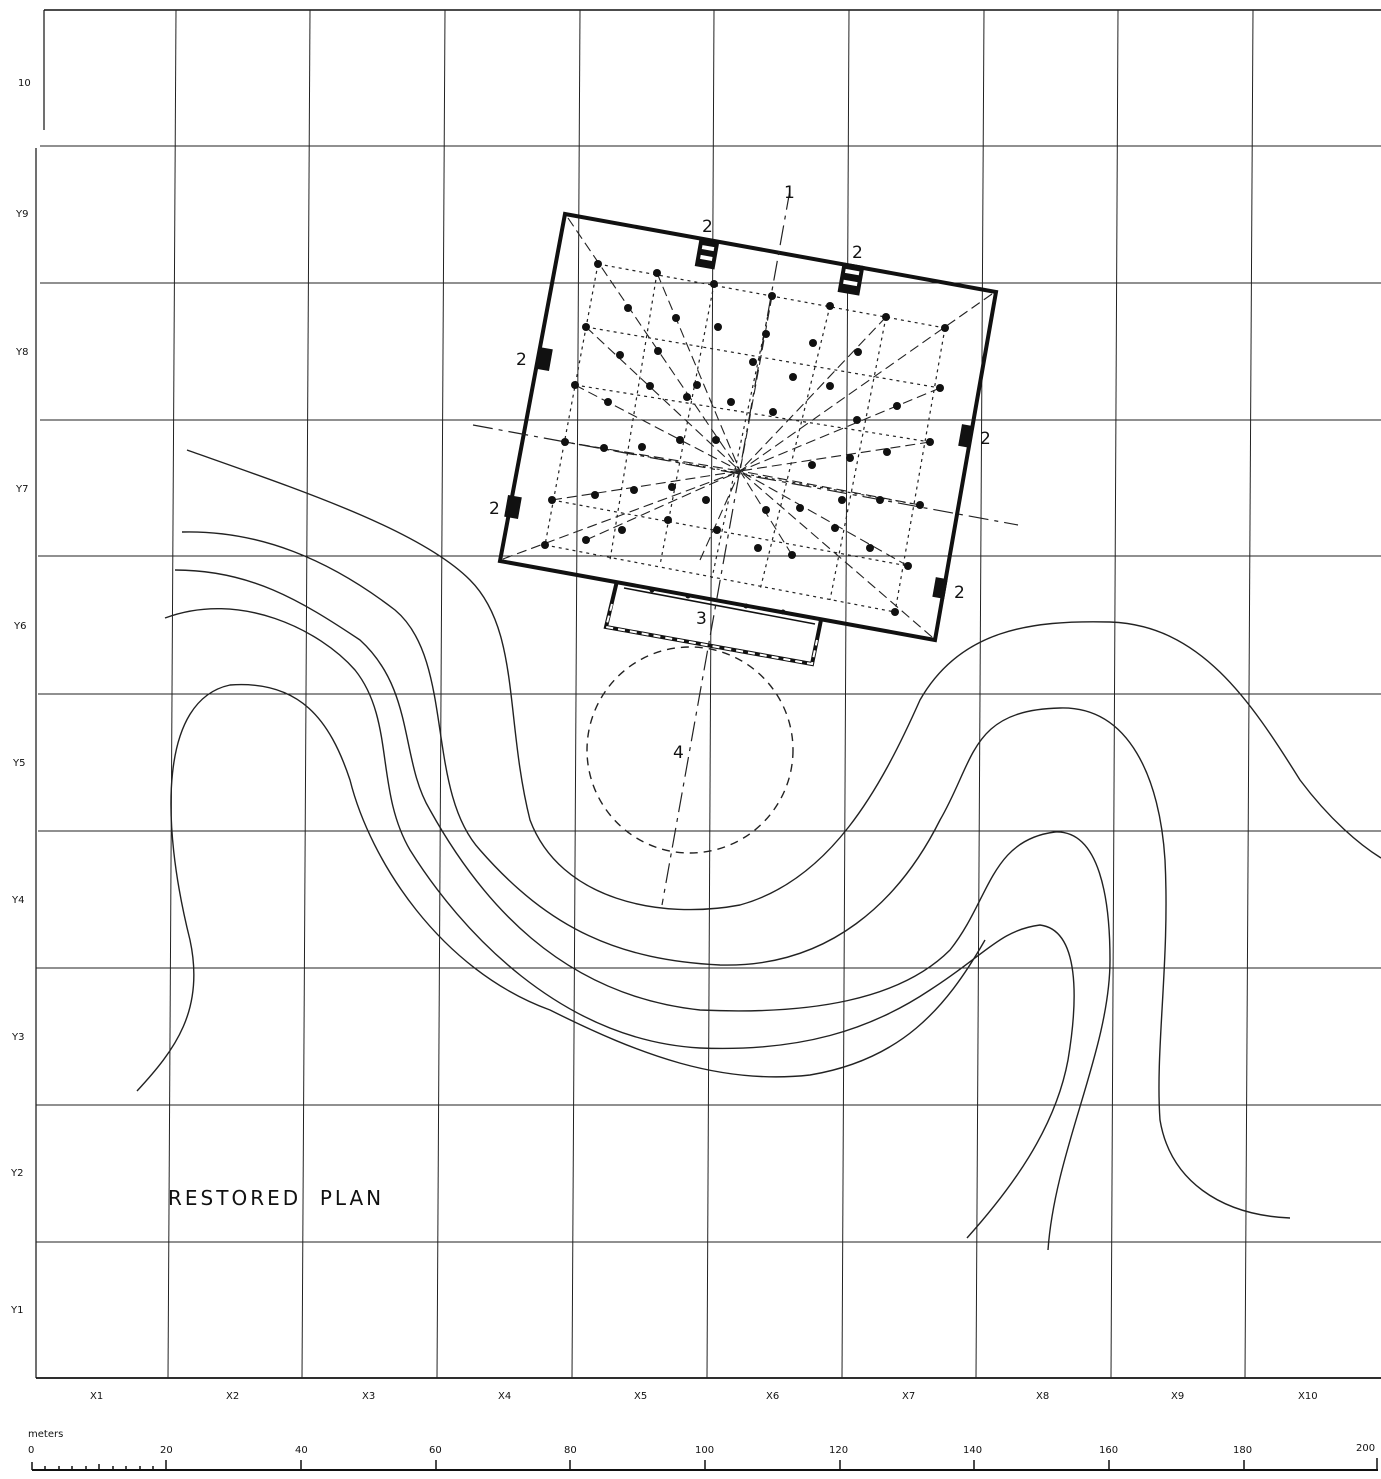  What do you see at coordinates (972, 1450) in the screenshot?
I see `scale-tick-140: 140` at bounding box center [972, 1450].